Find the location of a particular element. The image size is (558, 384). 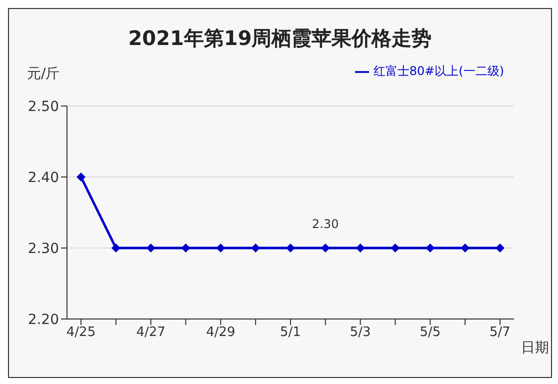

y-tick-label: 2.20 is located at coordinates (43, 320).